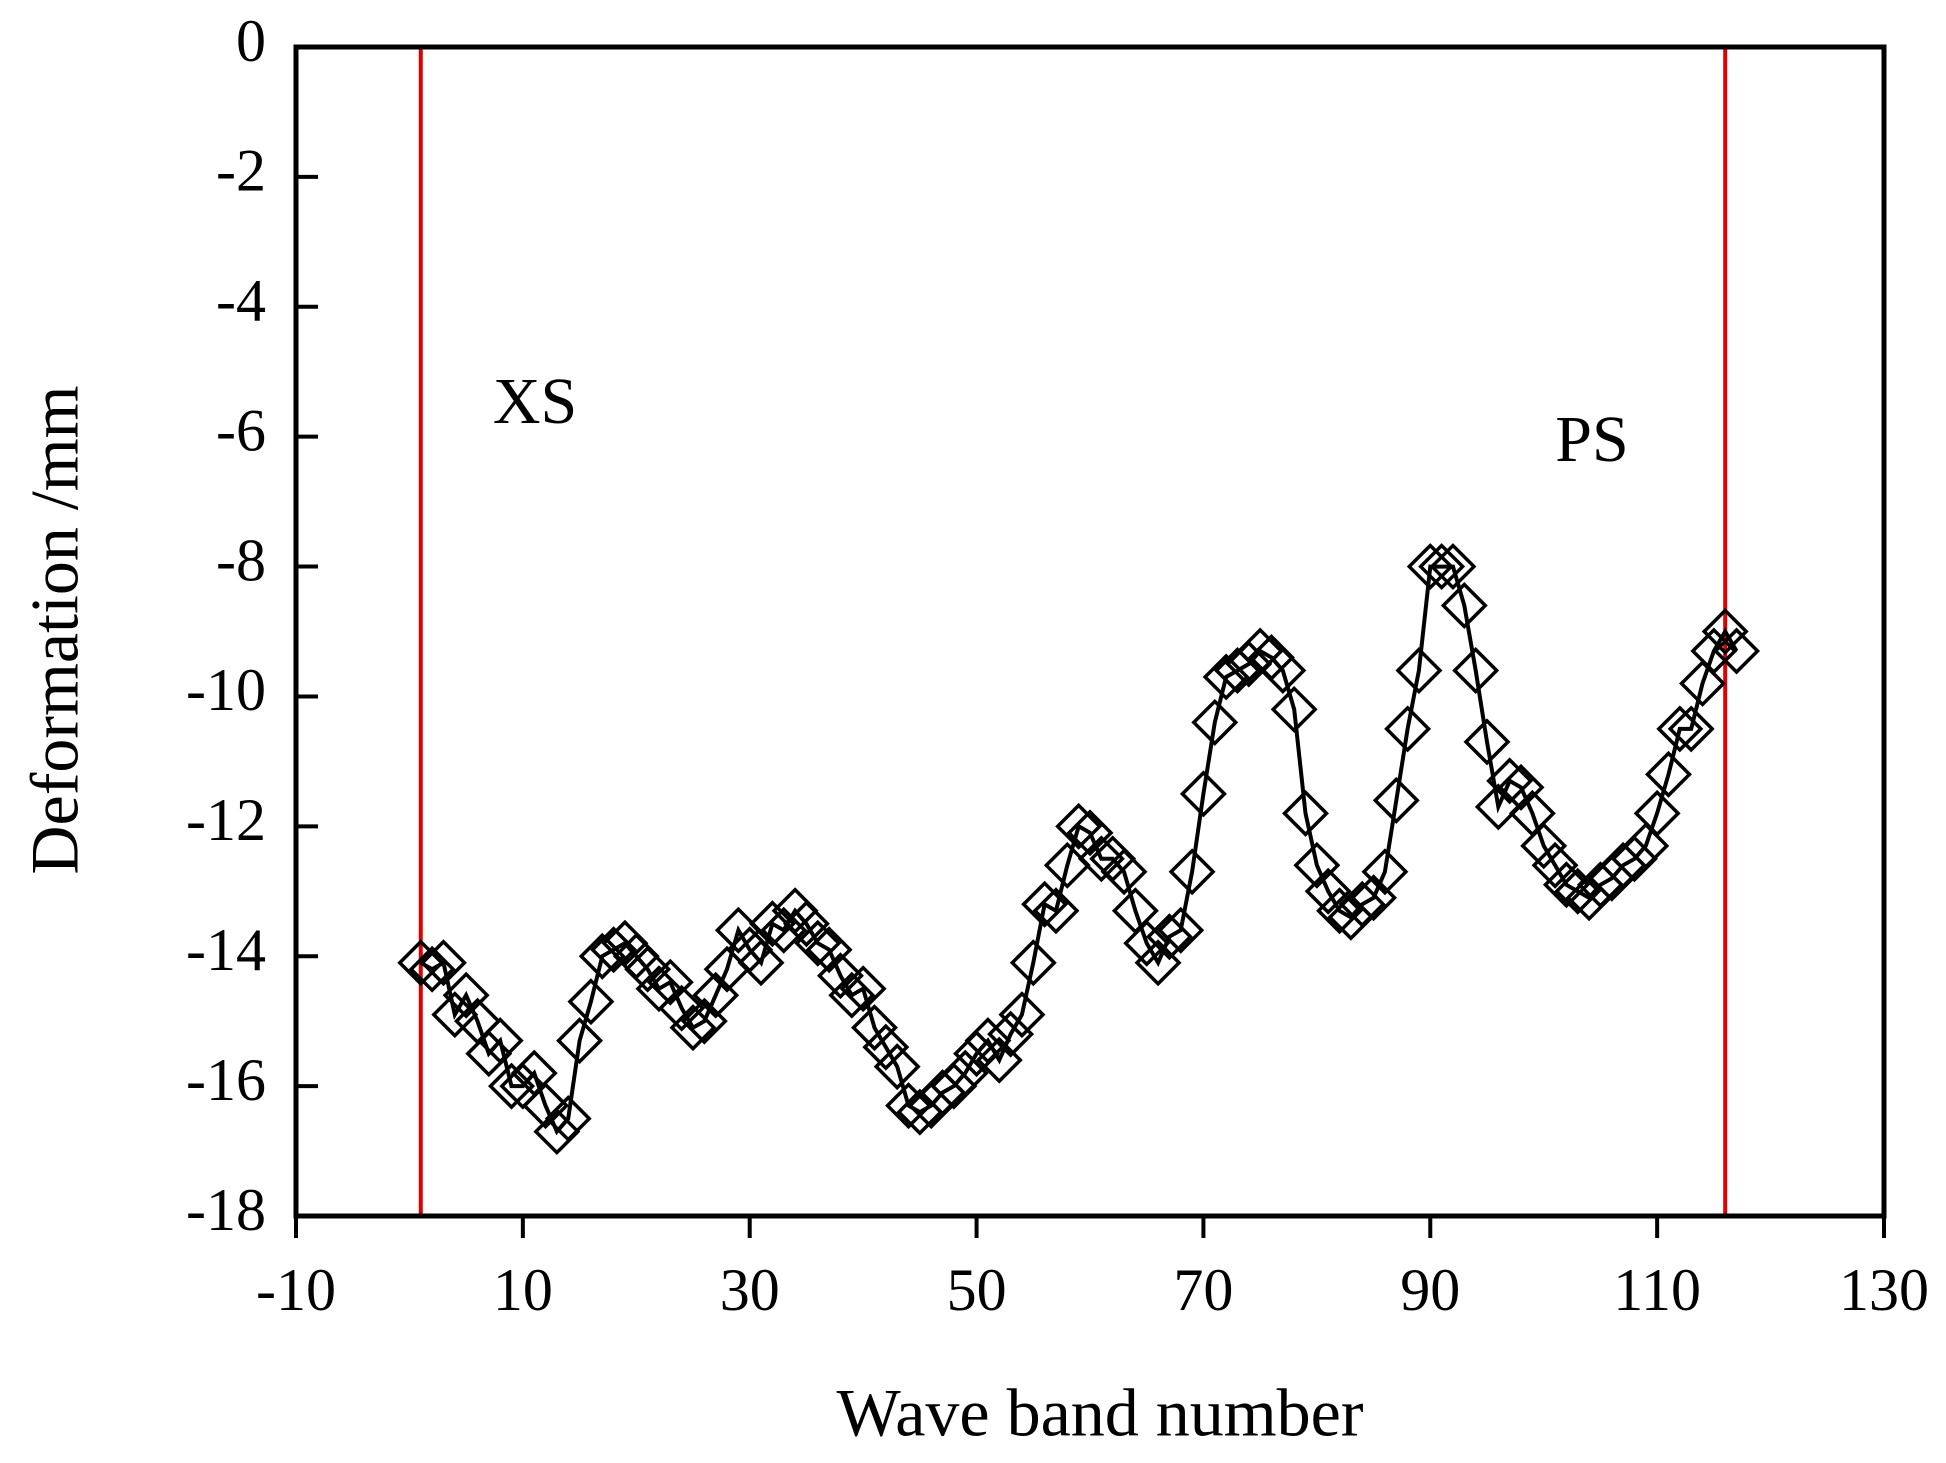 The image size is (1946, 1463). What do you see at coordinates (296, 1290) in the screenshot?
I see `x-tick-label: -10` at bounding box center [296, 1290].